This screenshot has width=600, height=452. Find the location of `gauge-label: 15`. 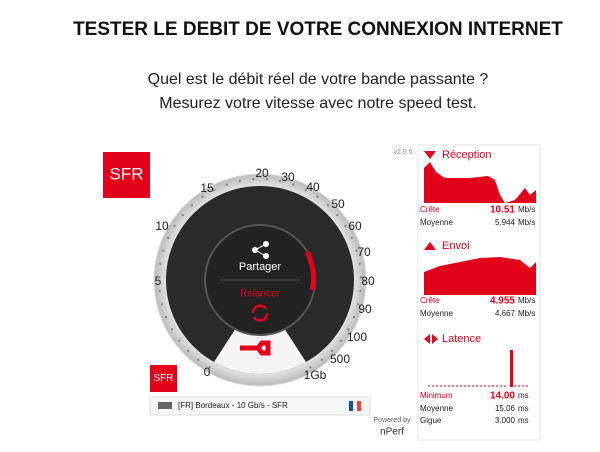

gauge-label: 15 is located at coordinates (207, 188).